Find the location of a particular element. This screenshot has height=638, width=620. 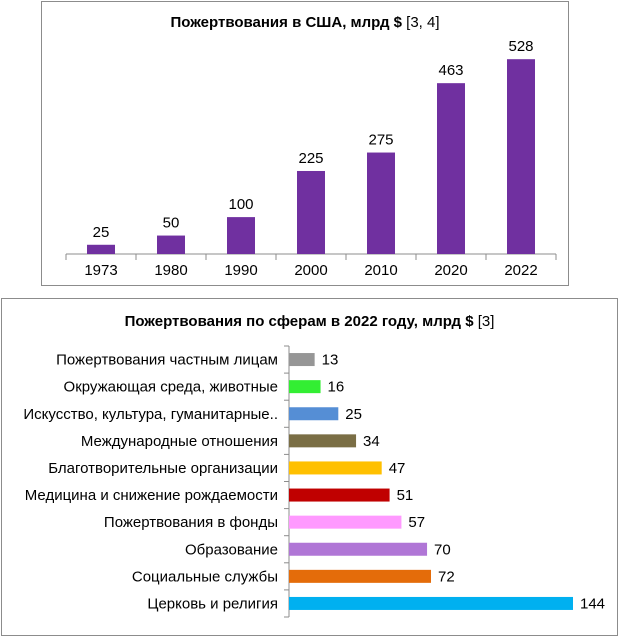

category-label-row-7: Пожертвования в фонды is located at coordinates (191, 522).